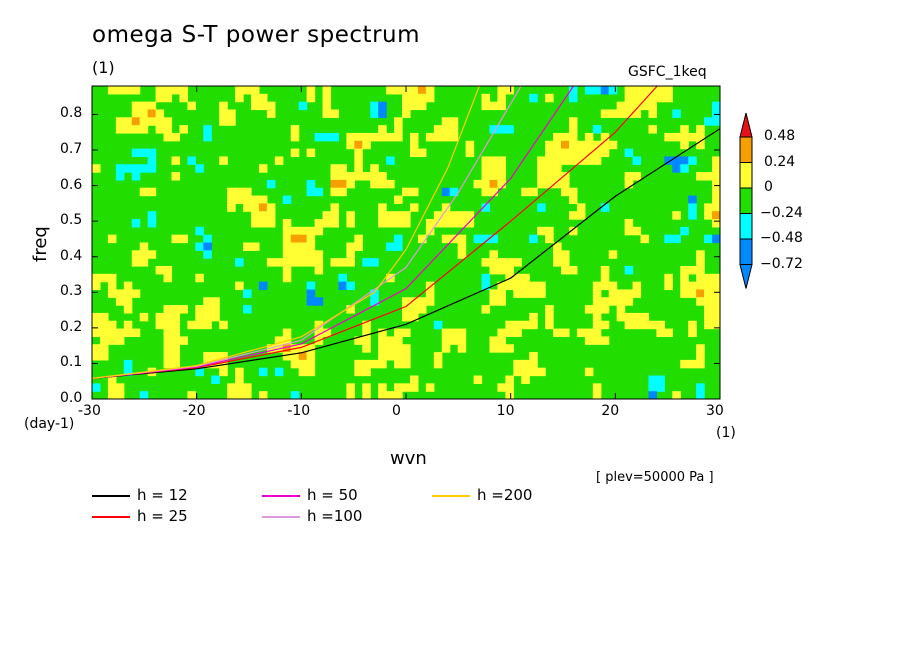  Describe the element at coordinates (71, 113) in the screenshot. I see `y-tick-label: 0.8` at that location.